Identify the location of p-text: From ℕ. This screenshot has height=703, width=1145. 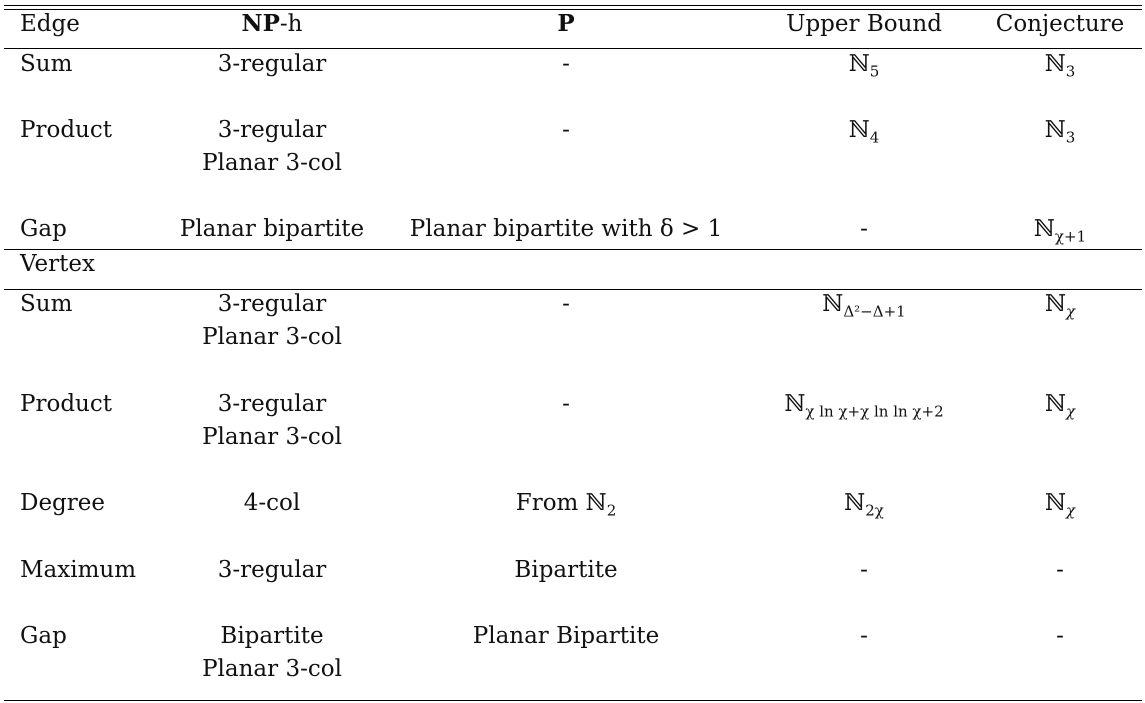
(561, 503).